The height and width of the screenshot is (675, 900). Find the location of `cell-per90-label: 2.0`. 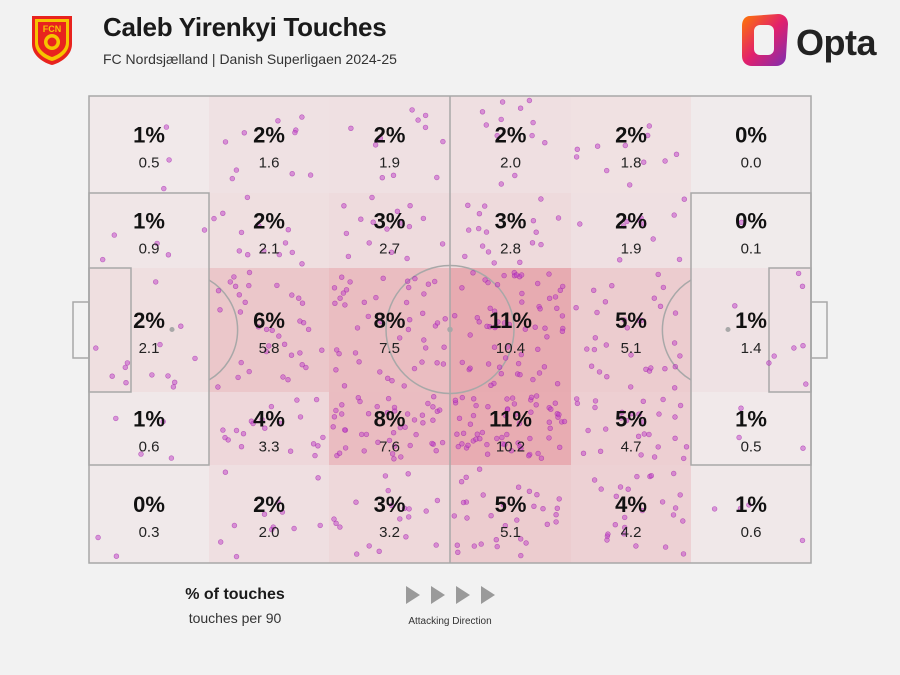

cell-per90-label: 2.0 is located at coordinates (269, 532).